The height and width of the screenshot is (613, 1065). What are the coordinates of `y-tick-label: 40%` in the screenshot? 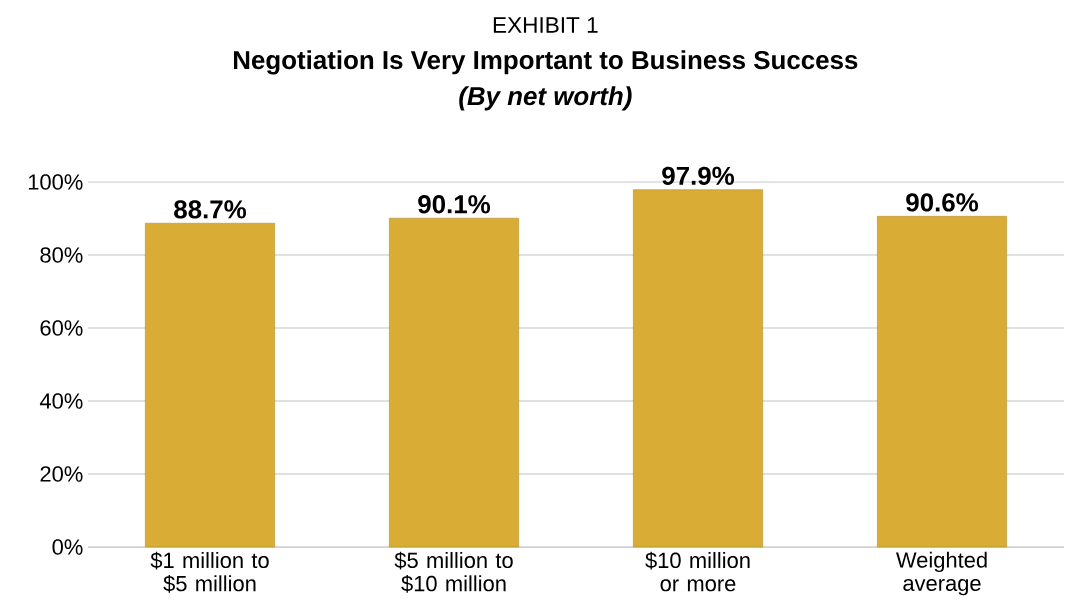 It's located at (61, 401).